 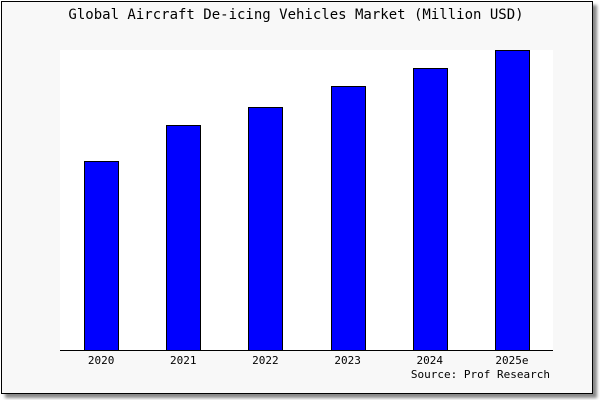 I want to click on x-tick-label: 2020, so click(x=101, y=360).